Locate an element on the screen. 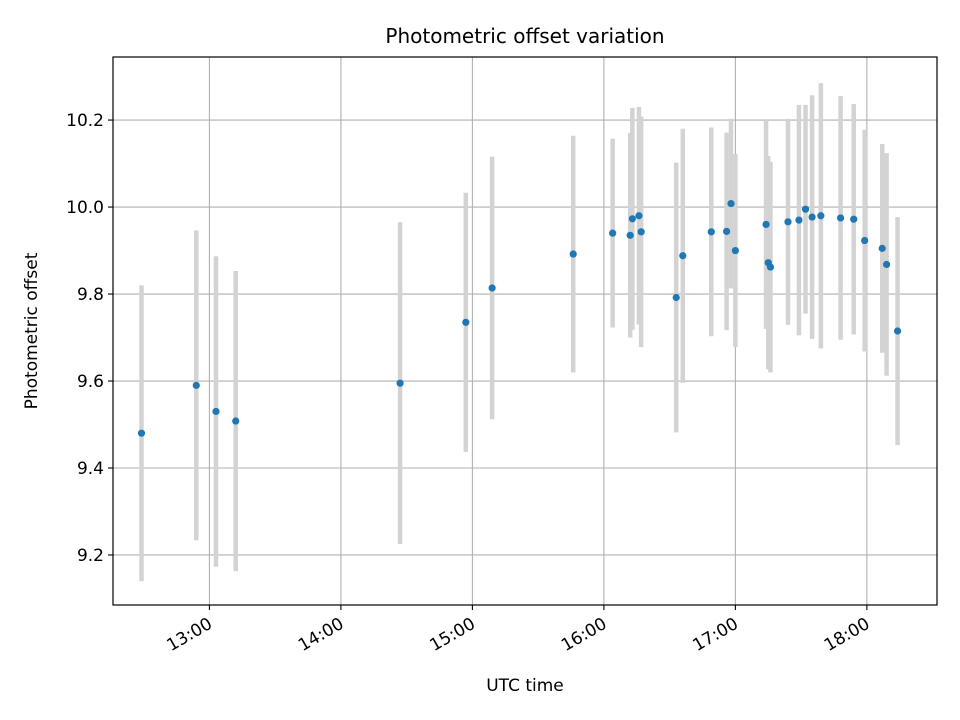 The image size is (960, 720). y-tick-label: 10.2 is located at coordinates (85, 121).